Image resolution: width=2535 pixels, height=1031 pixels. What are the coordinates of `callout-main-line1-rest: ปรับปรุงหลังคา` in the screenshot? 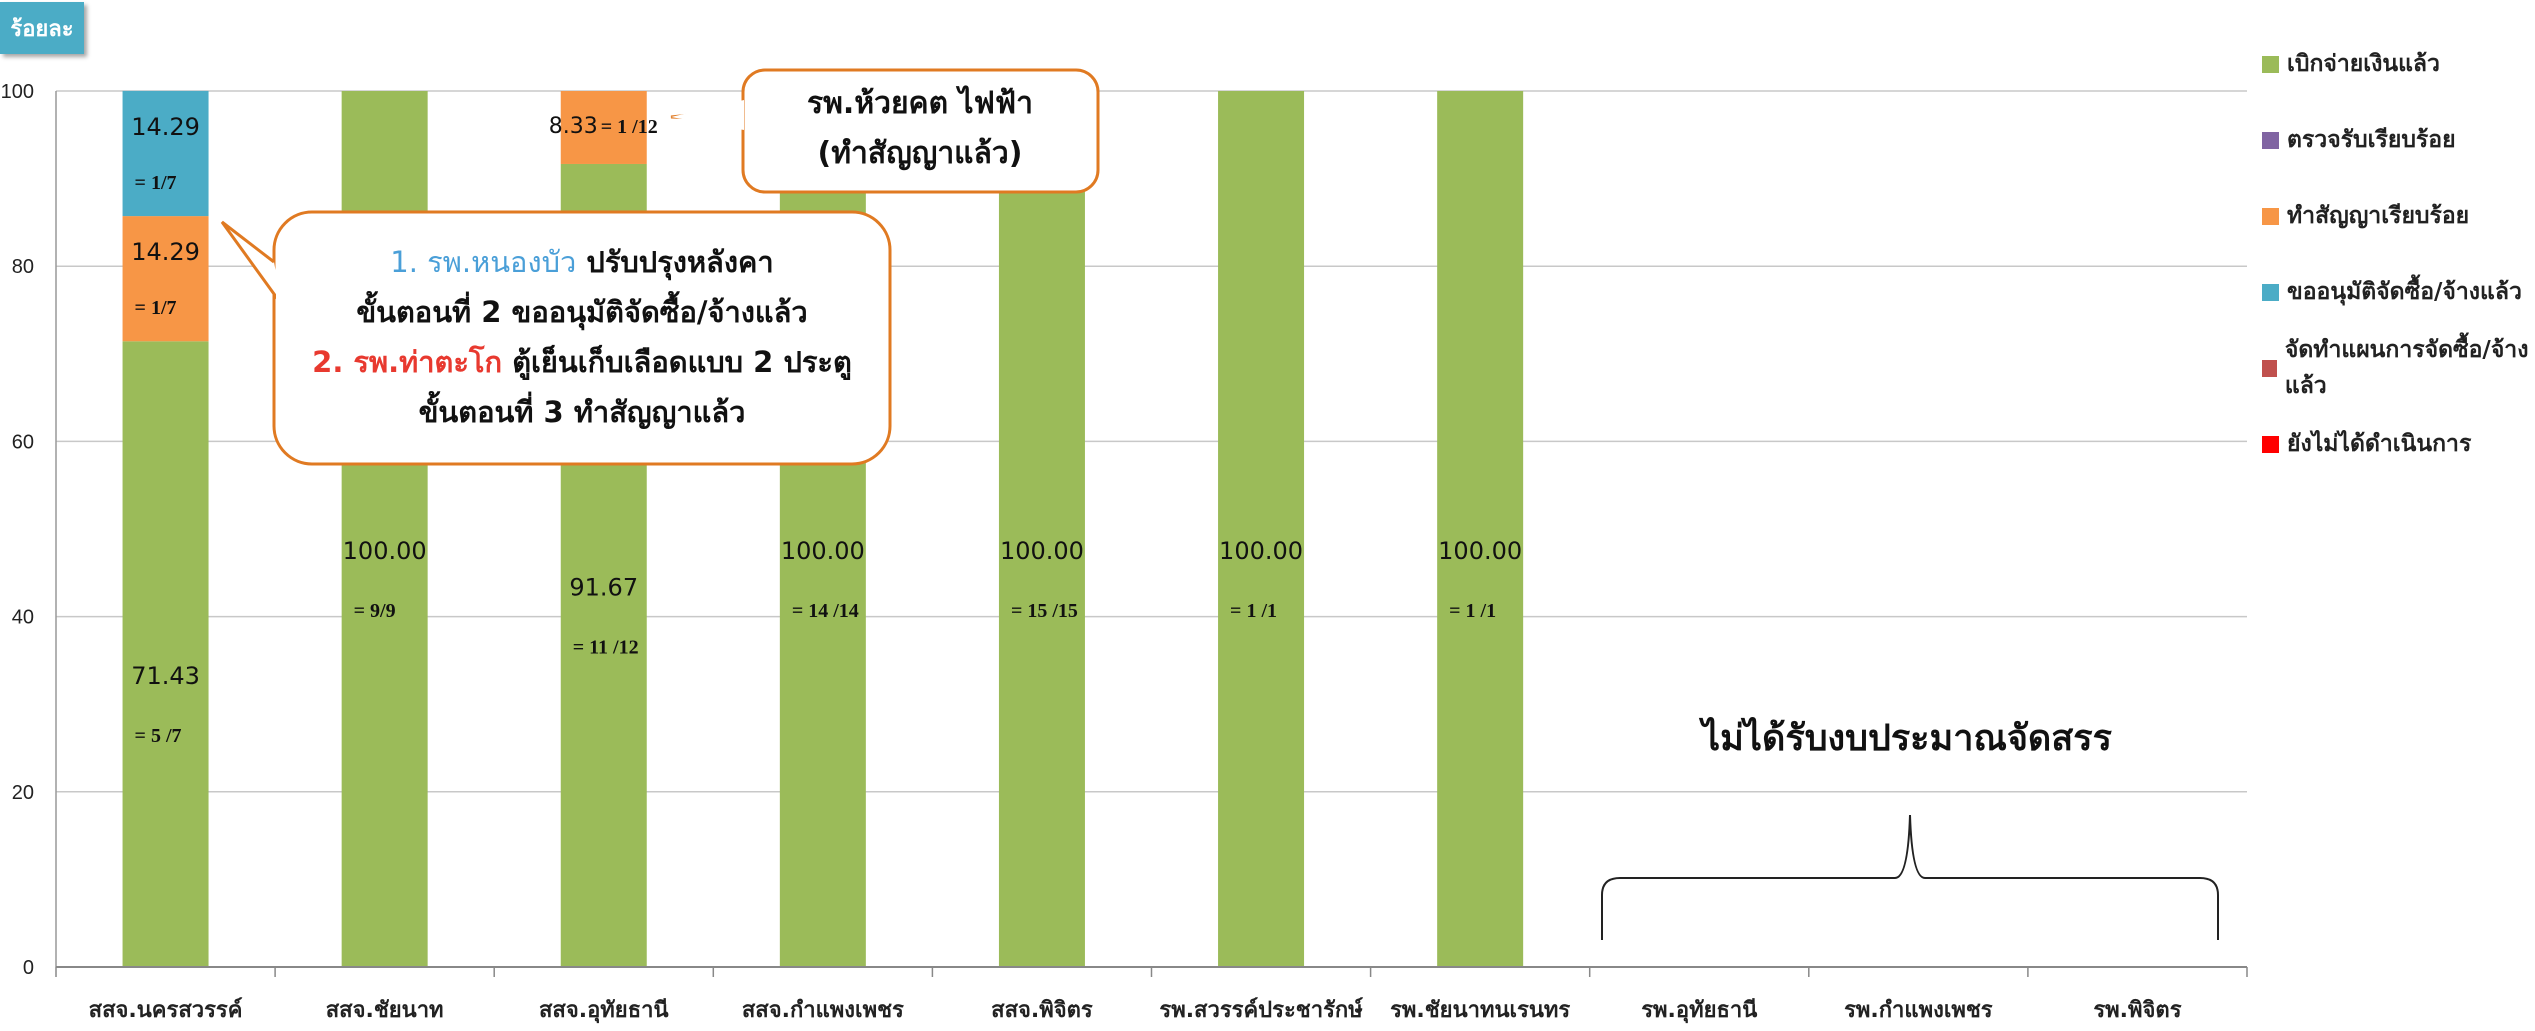 It's located at (674, 262).